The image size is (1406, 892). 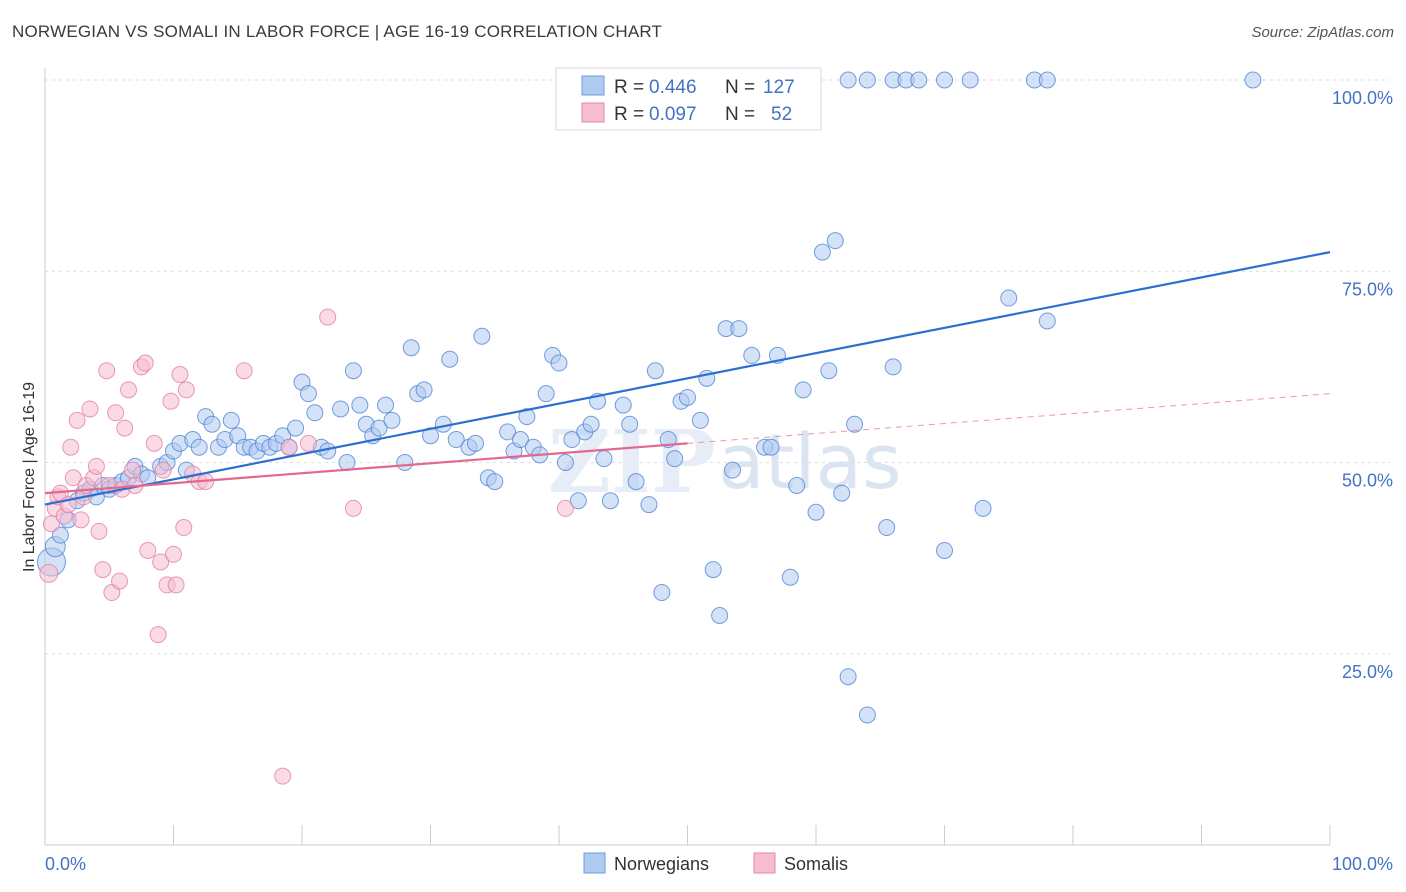 I want to click on y-tick-label: 75.0%, so click(x=1367, y=289).